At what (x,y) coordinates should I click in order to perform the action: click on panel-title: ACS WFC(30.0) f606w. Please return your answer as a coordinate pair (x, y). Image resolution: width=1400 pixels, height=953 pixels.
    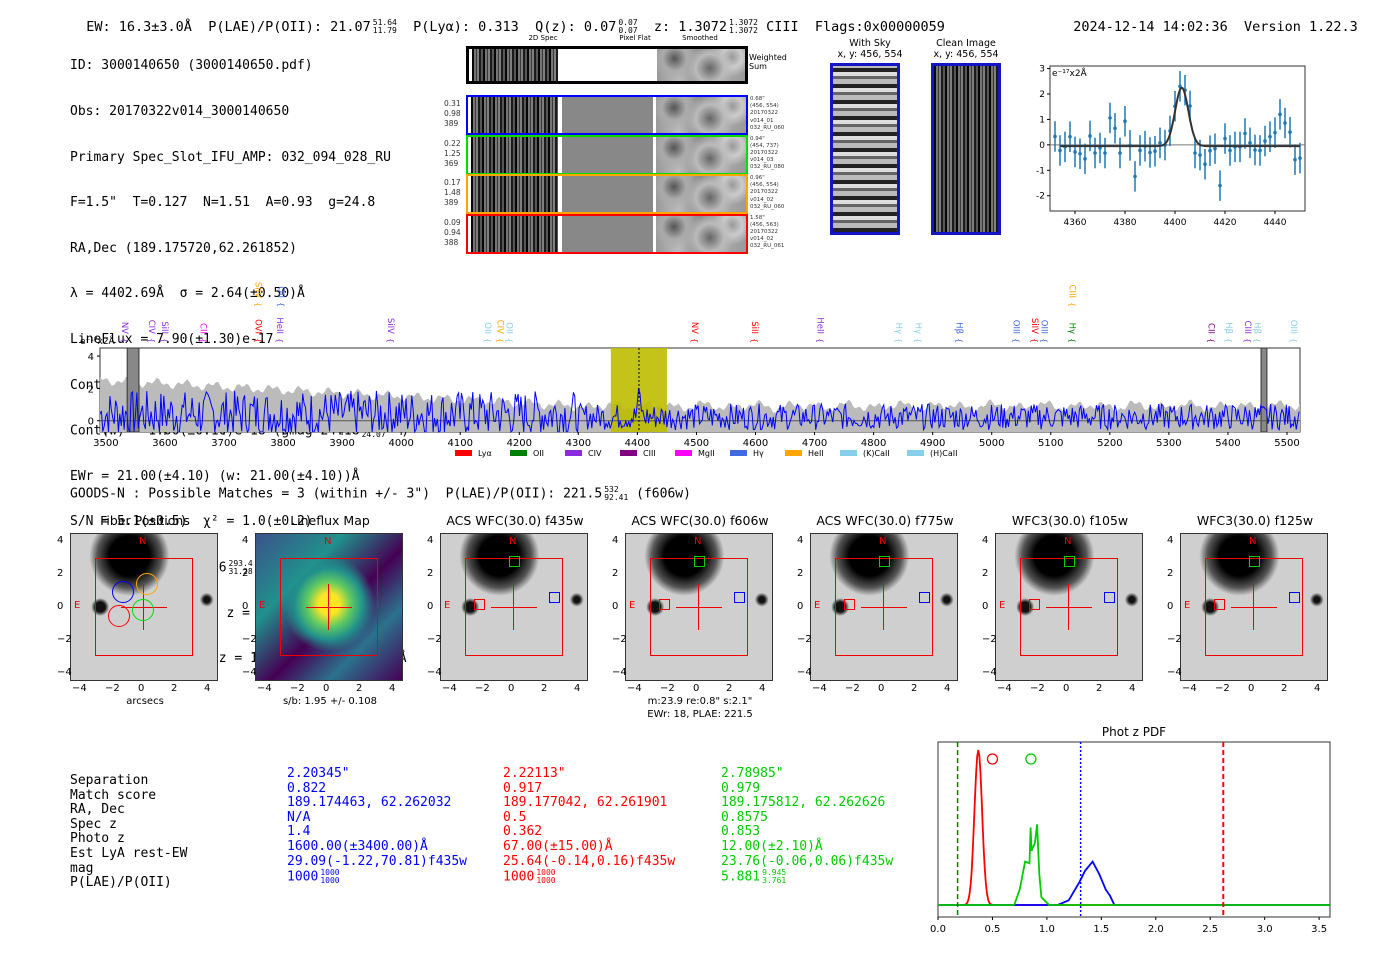
    Looking at the image, I should click on (700, 520).